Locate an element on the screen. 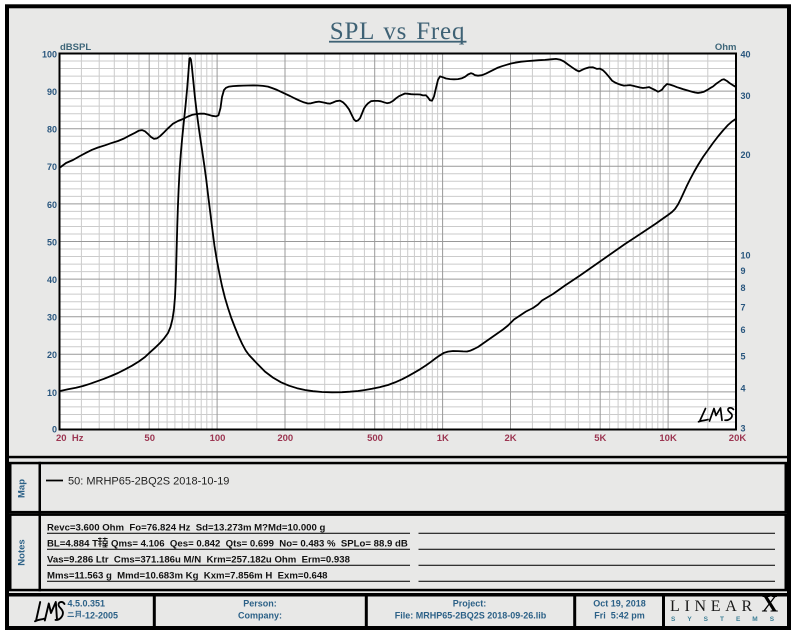 Image resolution: width=796 pixels, height=634 pixels. svg-text: 200 is located at coordinates (285, 438).